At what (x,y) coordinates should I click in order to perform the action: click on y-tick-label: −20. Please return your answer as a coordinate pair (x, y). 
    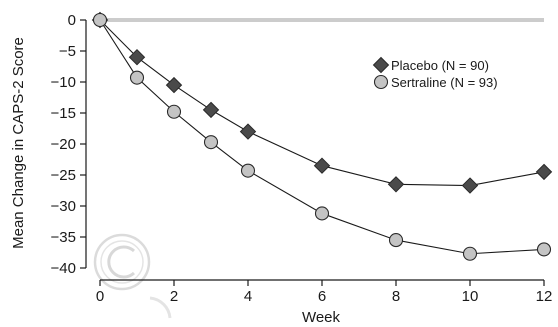
    Looking at the image, I should click on (63, 144).